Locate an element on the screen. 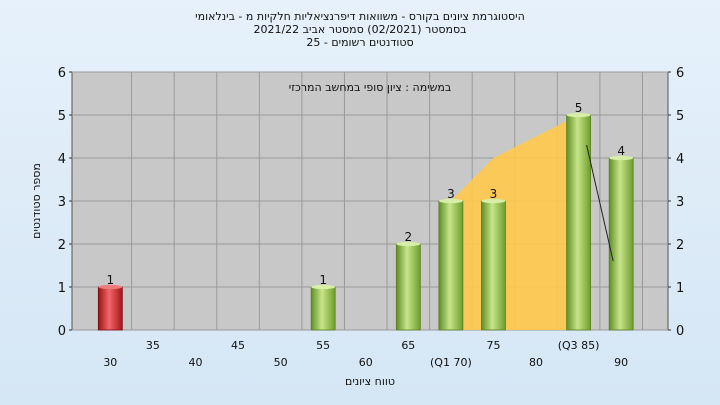  y-tick-label-left: 4 is located at coordinates (62, 159).